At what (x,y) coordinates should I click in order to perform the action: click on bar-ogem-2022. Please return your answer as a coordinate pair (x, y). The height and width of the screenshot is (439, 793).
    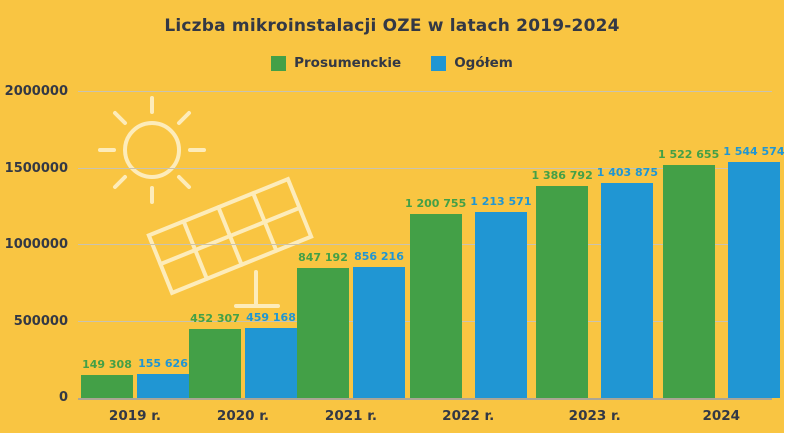
    Looking at the image, I should click on (500, 305).